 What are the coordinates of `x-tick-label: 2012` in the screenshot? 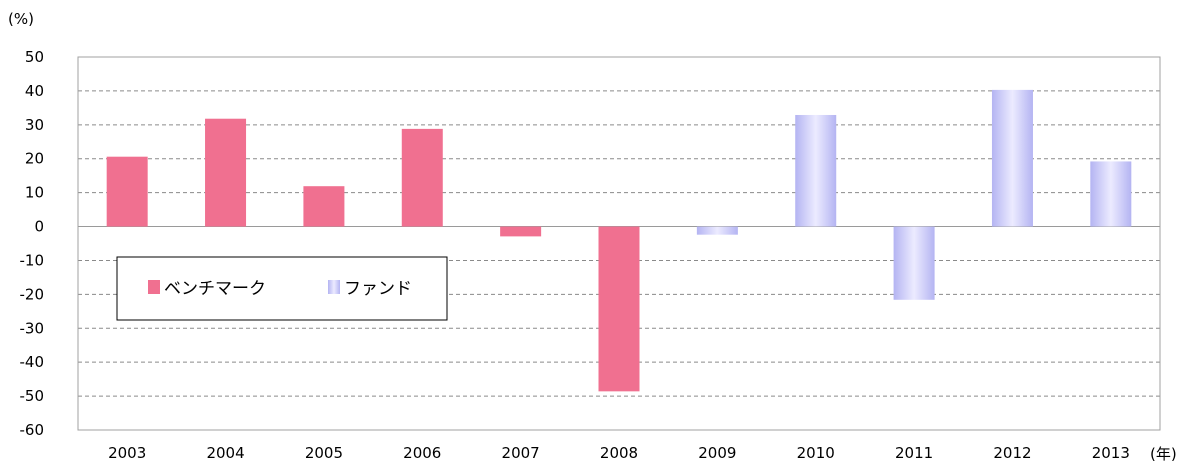 It's located at (1012, 453).